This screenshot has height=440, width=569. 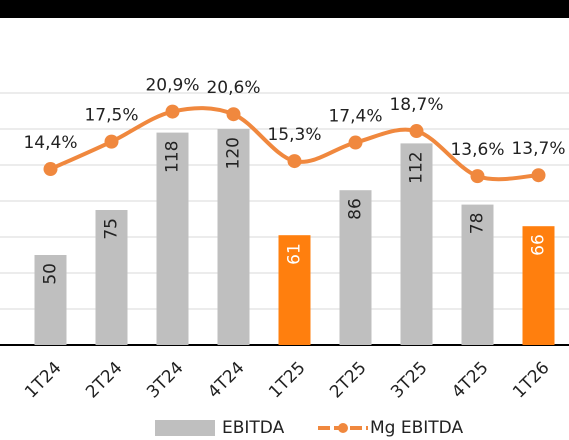 What do you see at coordinates (50, 143) in the screenshot?
I see `line-value-label: 14,4%` at bounding box center [50, 143].